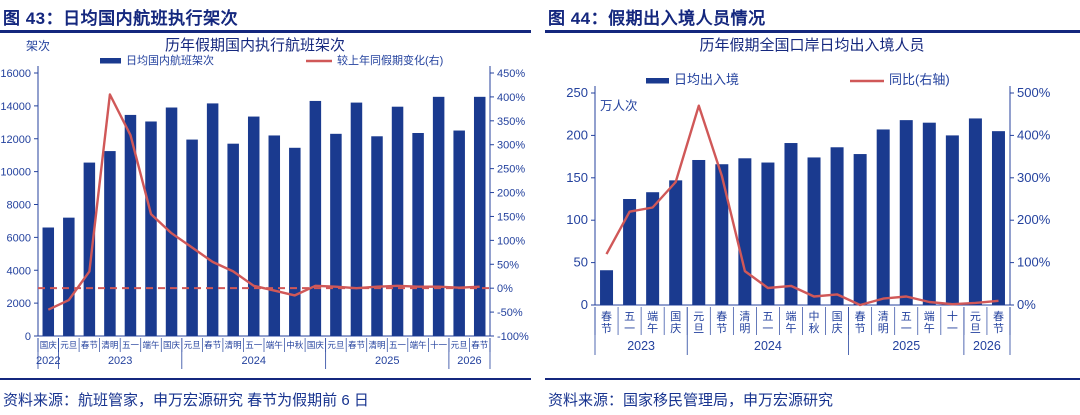  Describe the element at coordinates (15, 107) in the screenshot. I see `svg-text: 14000` at that location.